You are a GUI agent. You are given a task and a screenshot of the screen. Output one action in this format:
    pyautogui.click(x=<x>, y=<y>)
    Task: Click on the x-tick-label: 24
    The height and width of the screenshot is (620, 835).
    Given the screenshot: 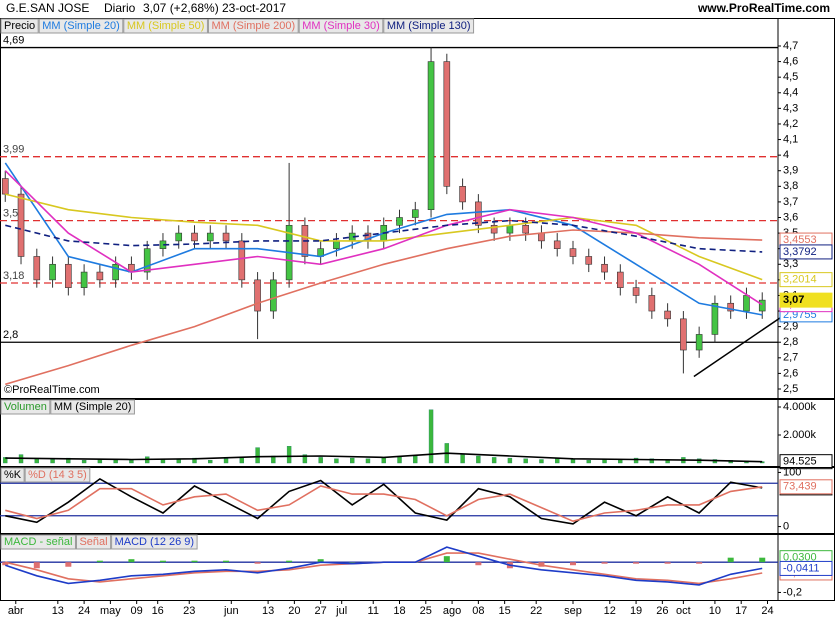 What is the action you would take?
    pyautogui.click(x=767, y=611)
    